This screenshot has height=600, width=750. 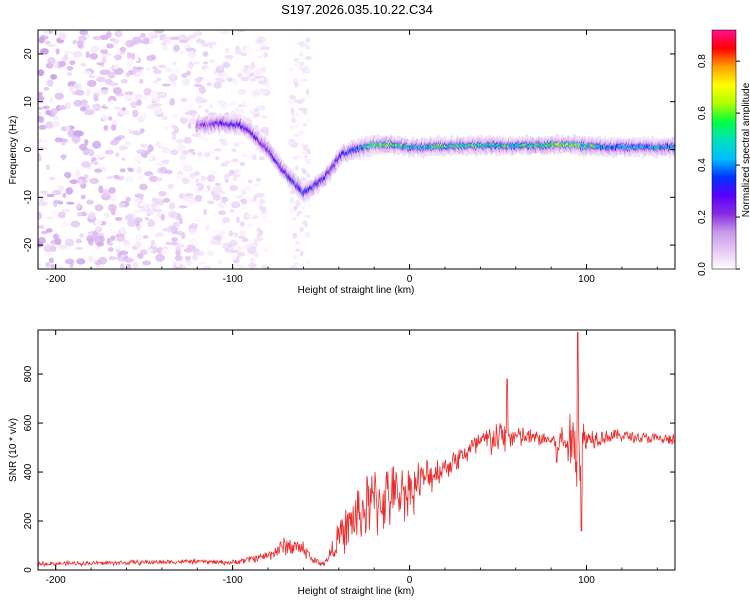 What do you see at coordinates (586, 580) in the screenshot?
I see `snr-xtick-label: 100` at bounding box center [586, 580].